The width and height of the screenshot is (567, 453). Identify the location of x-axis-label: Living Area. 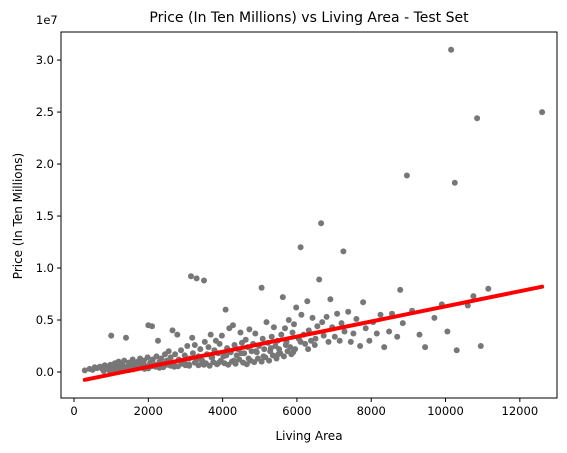
(308, 436).